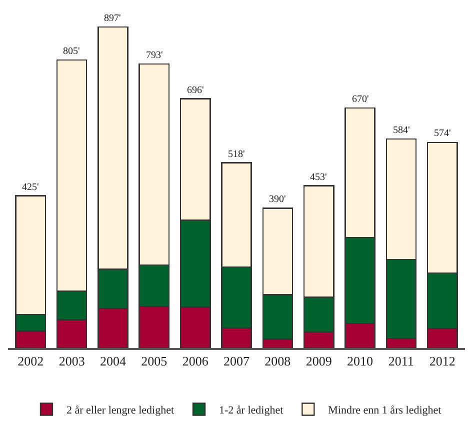 Image resolution: width=473 pixels, height=432 pixels. What do you see at coordinates (113, 361) in the screenshot?
I see `x-tick-label: 2004` at bounding box center [113, 361].